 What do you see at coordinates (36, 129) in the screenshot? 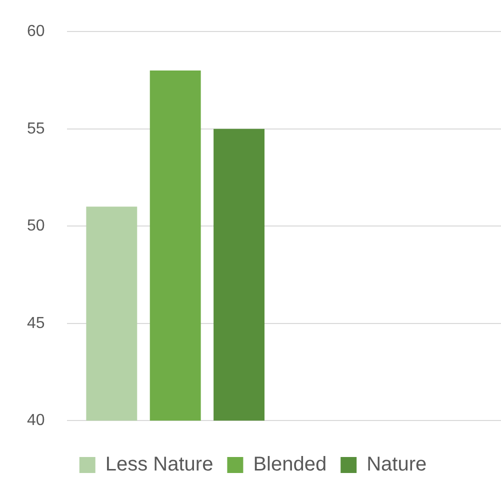
I see `y-tick-label: 55` at bounding box center [36, 129].